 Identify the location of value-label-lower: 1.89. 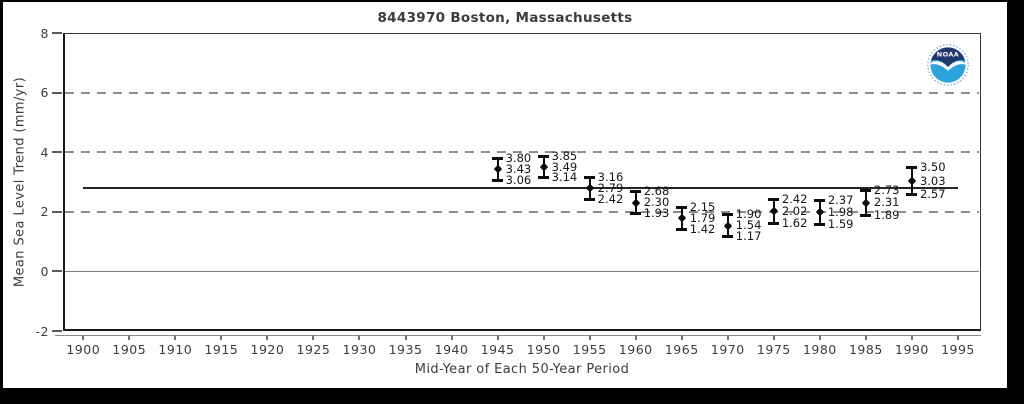
(886, 214).